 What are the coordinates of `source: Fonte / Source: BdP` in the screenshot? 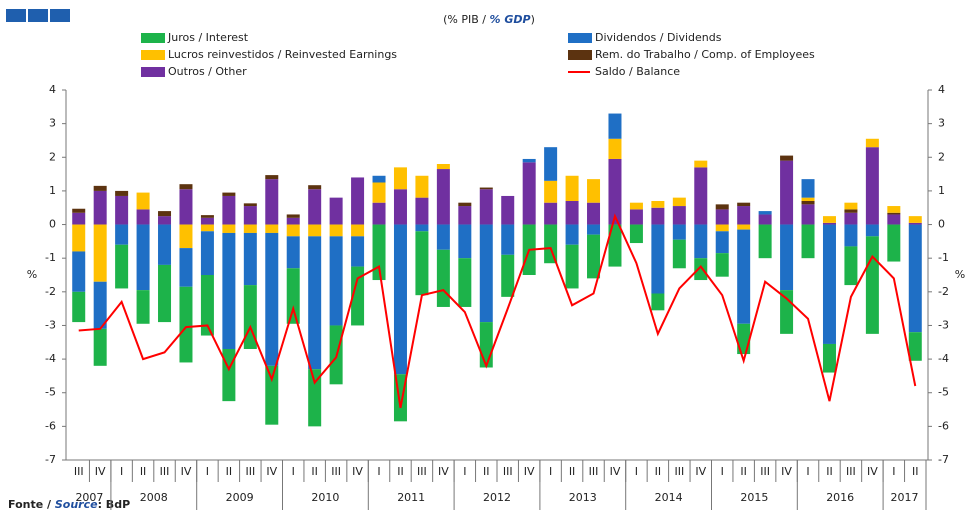 It's located at (69, 504).